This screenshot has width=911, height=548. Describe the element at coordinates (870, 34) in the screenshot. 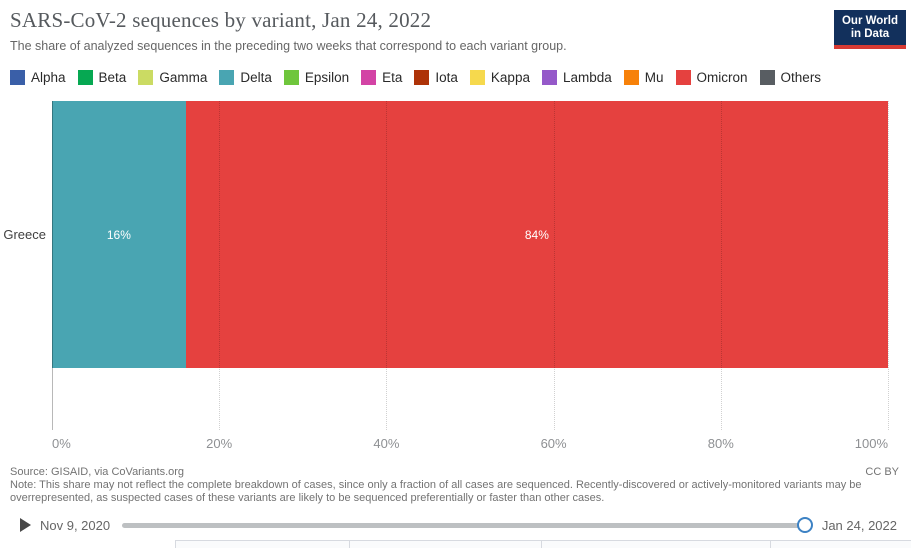

I see `owid-logo-line2: in Data` at that location.